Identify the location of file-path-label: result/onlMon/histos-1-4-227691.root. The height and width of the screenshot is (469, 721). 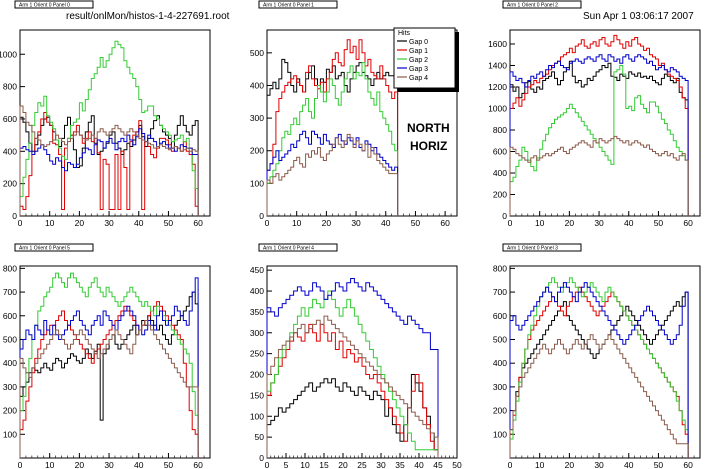
(148, 16).